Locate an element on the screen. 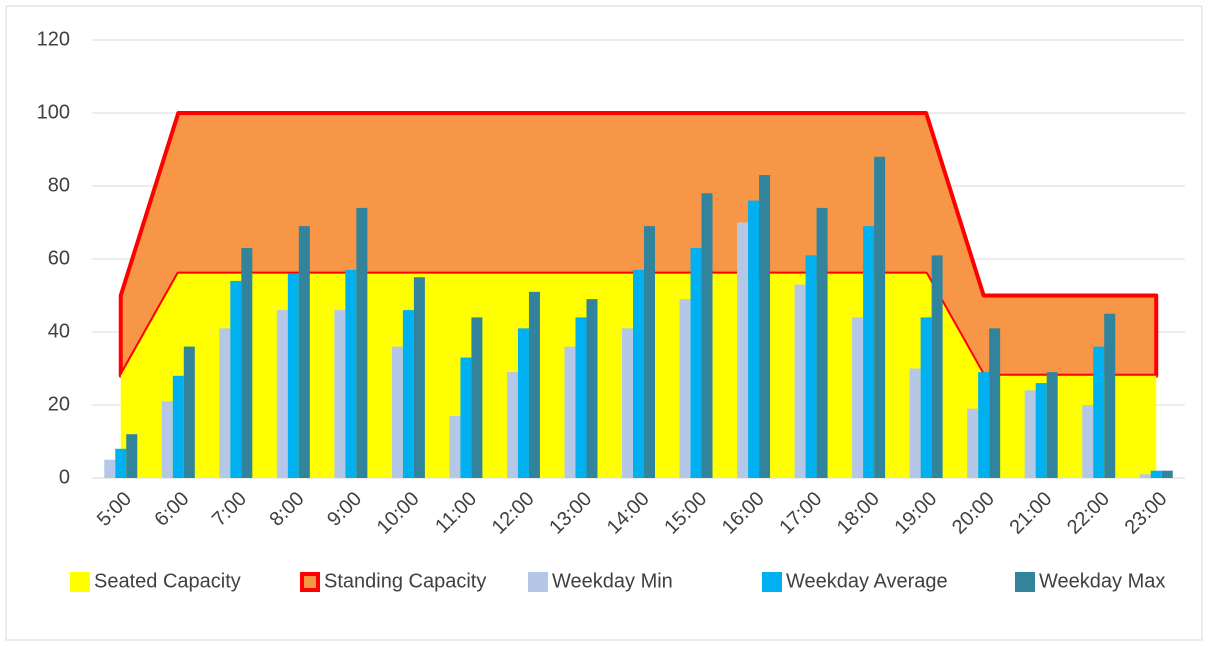 The image size is (1208, 646). y-tick-label: 120 is located at coordinates (53, 39).